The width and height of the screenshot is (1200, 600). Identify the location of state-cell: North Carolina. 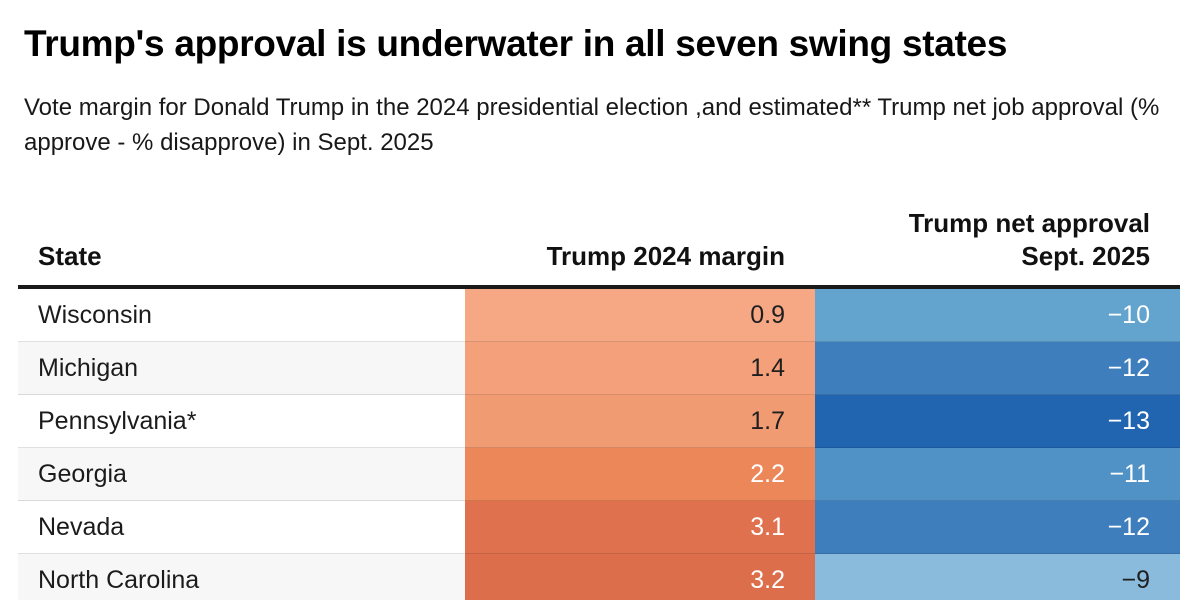
(241, 577).